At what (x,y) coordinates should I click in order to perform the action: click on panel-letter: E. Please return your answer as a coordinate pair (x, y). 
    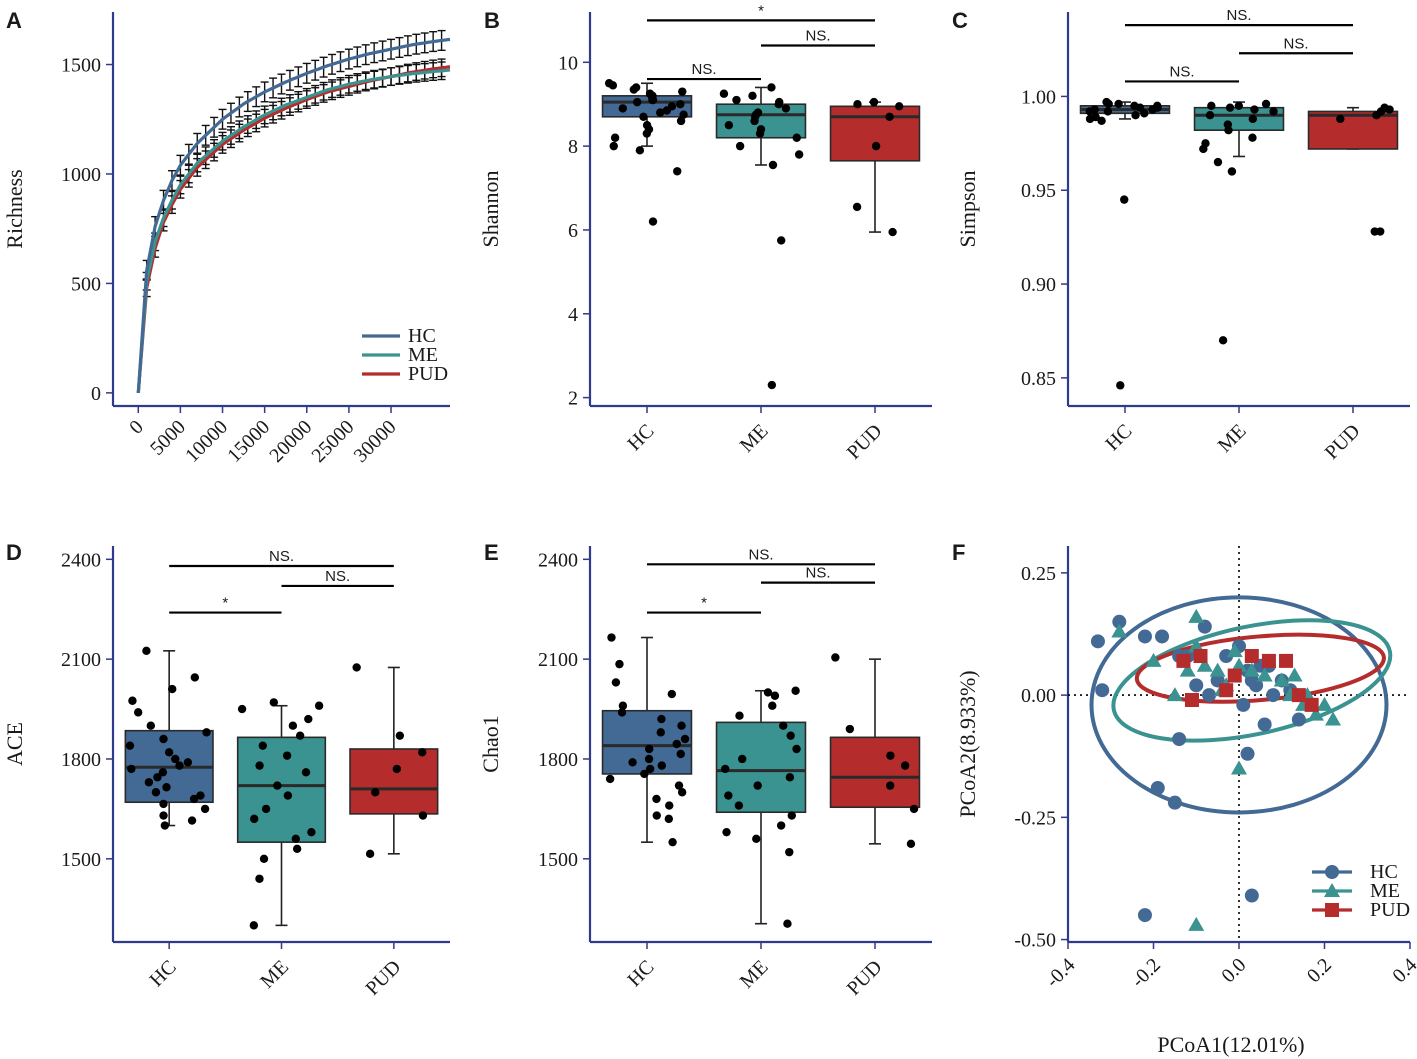
    Looking at the image, I should click on (491, 552).